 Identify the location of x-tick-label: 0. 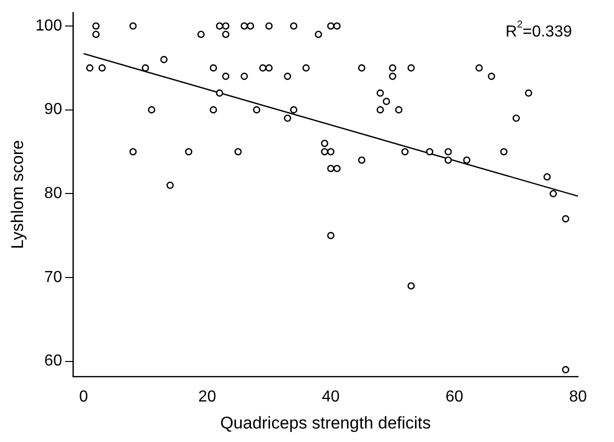
(83, 397).